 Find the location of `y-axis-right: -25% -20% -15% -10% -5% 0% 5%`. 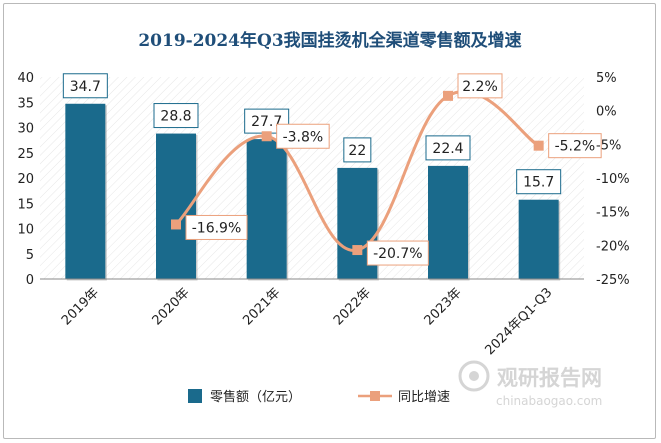

y-axis-right: -25% -20% -15% -10% -5% 0% 5% is located at coordinates (613, 179).